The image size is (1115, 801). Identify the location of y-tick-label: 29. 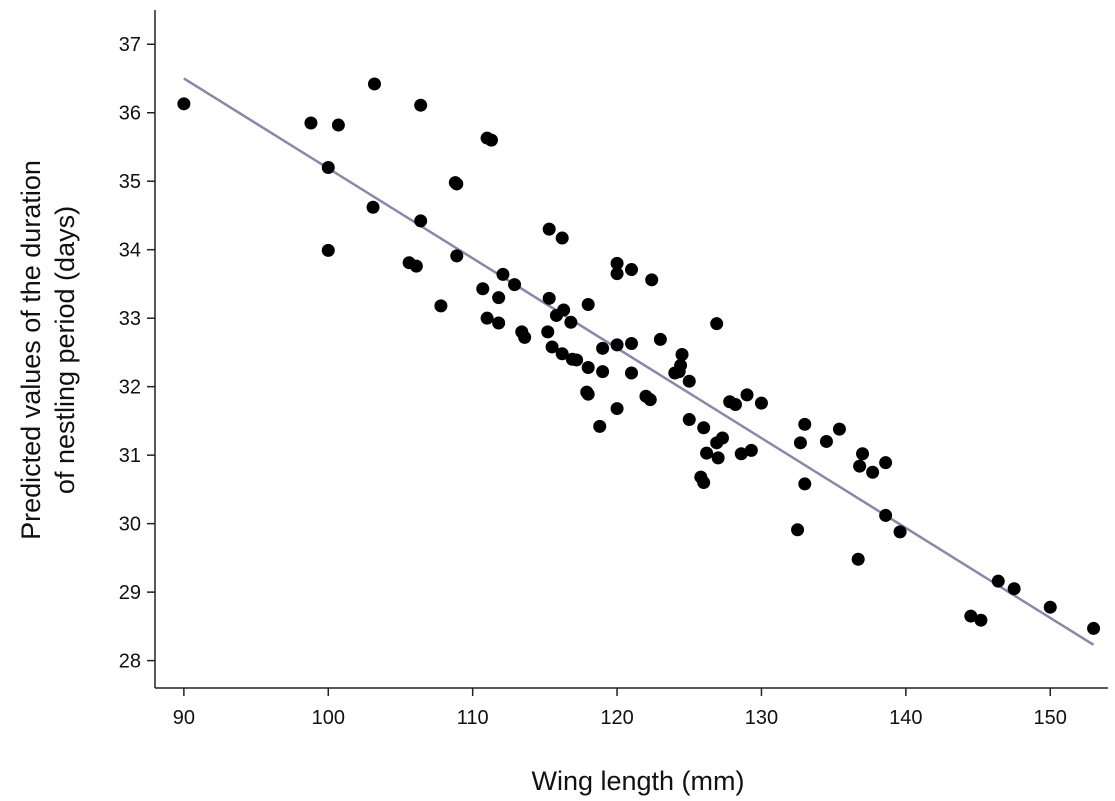
(130, 593).